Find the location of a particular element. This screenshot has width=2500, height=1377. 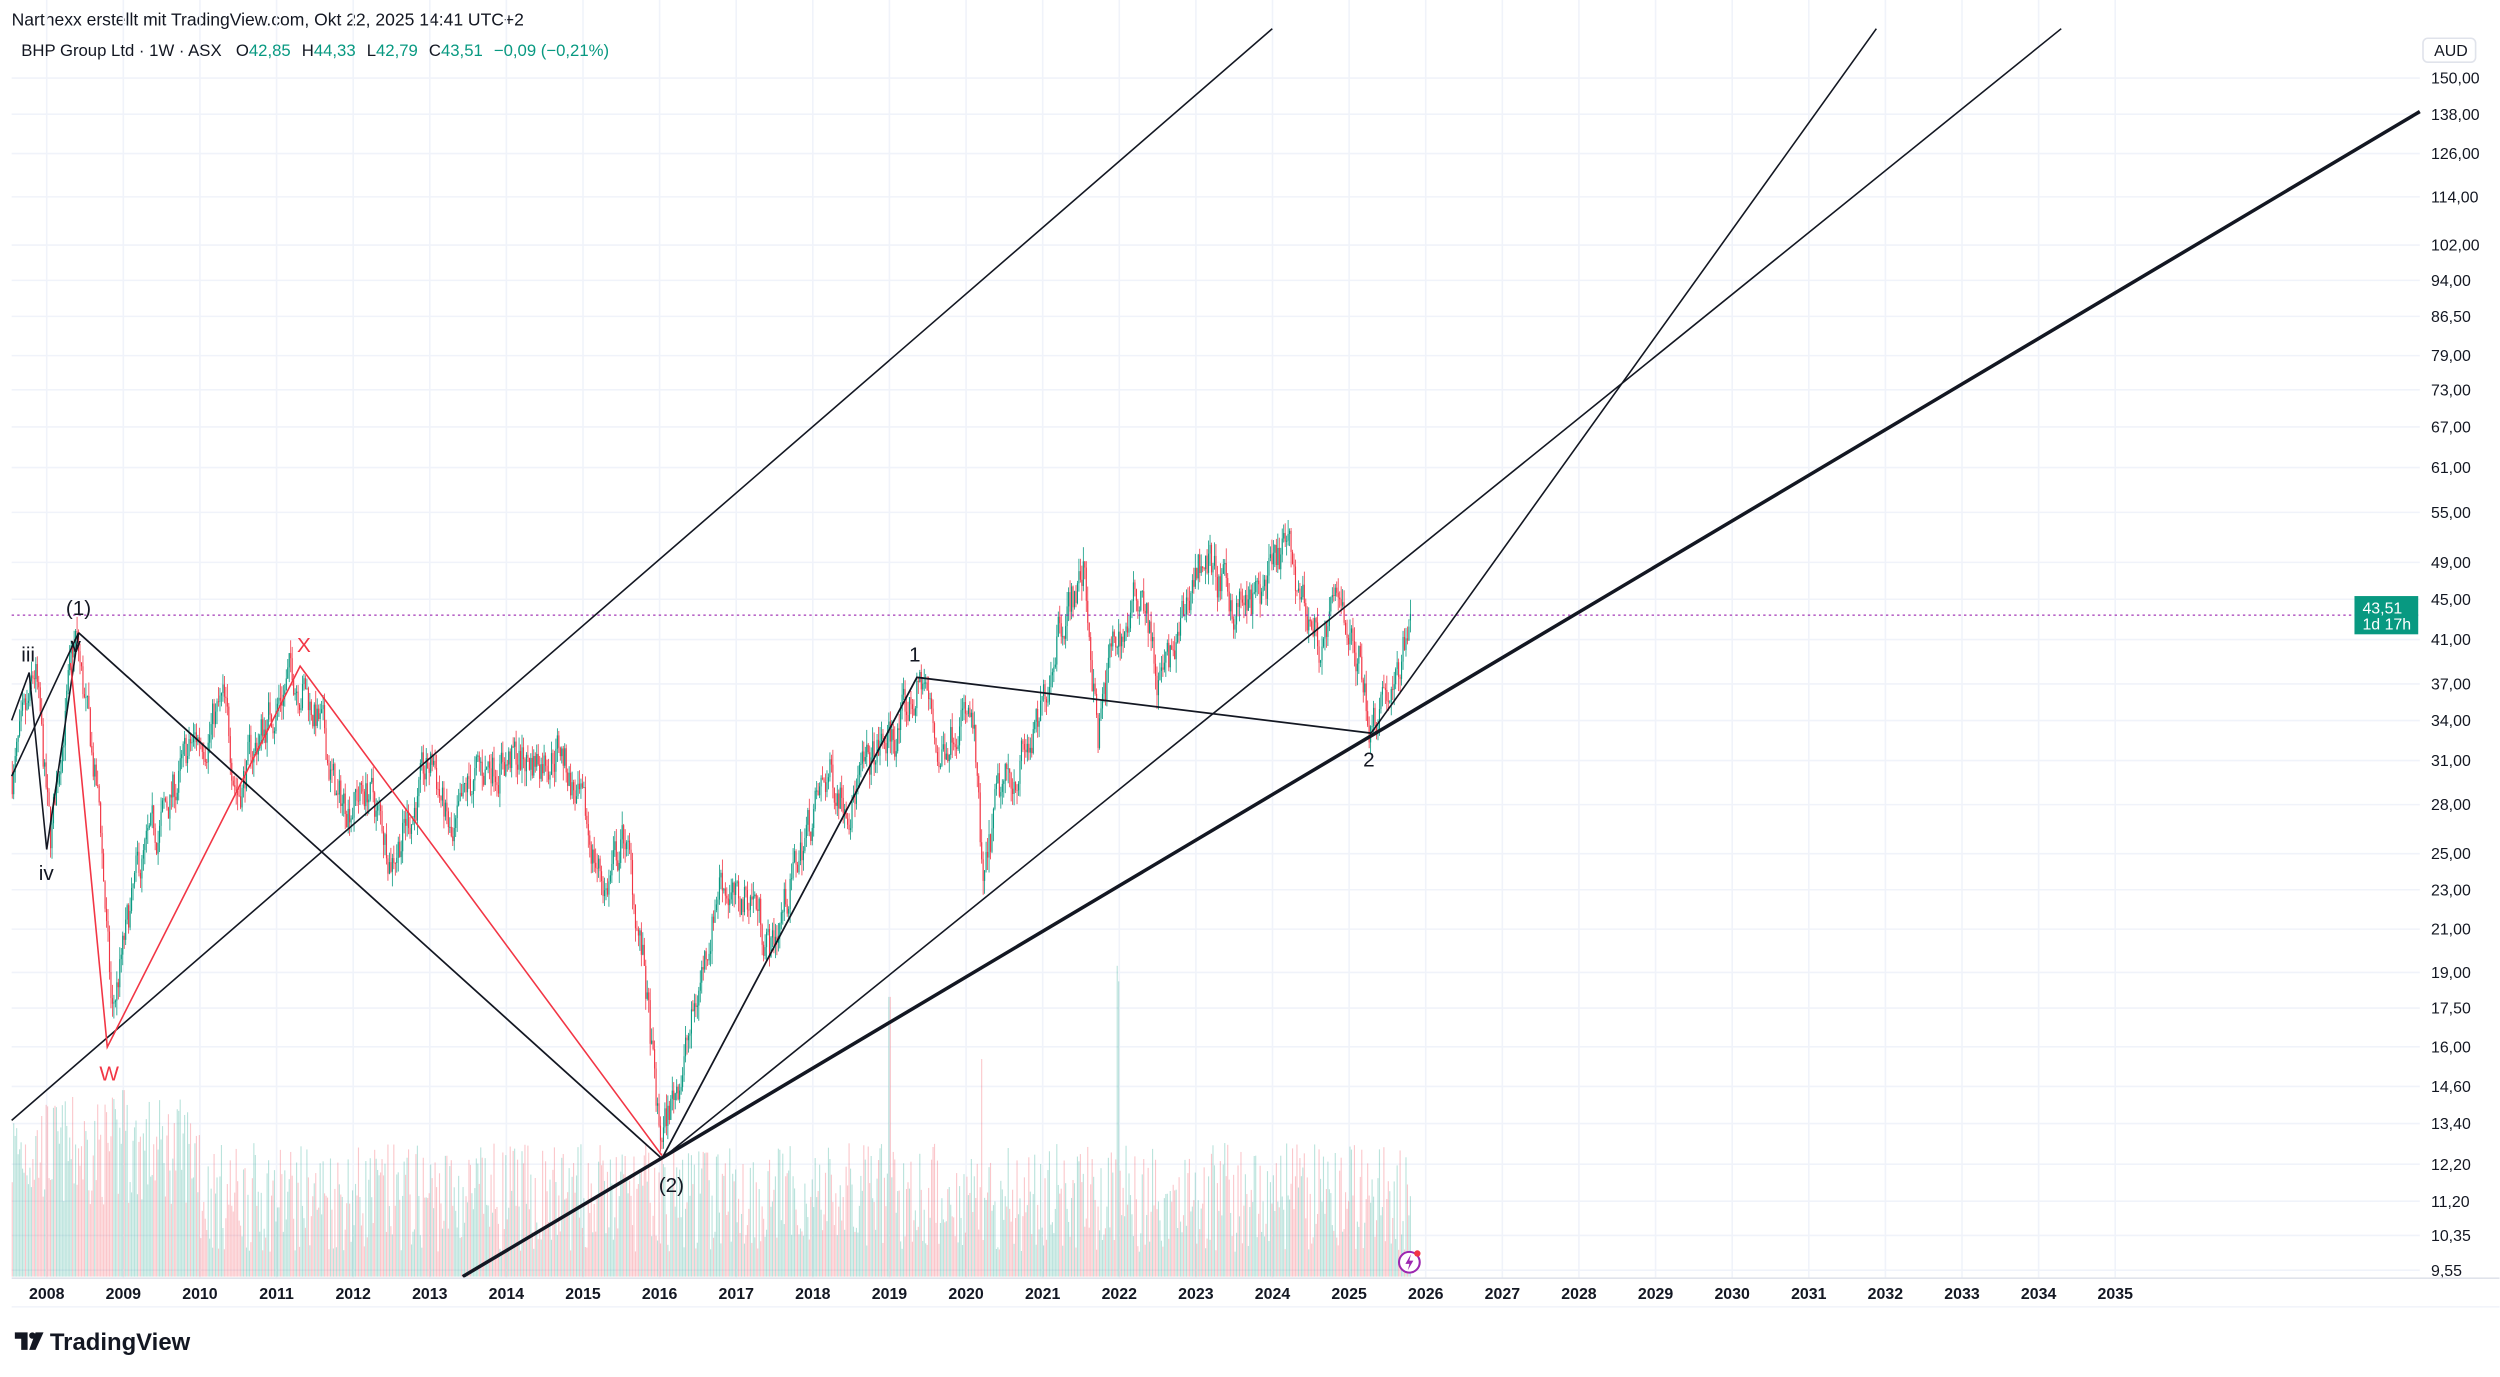

currency-button: AUD is located at coordinates (2449, 50).